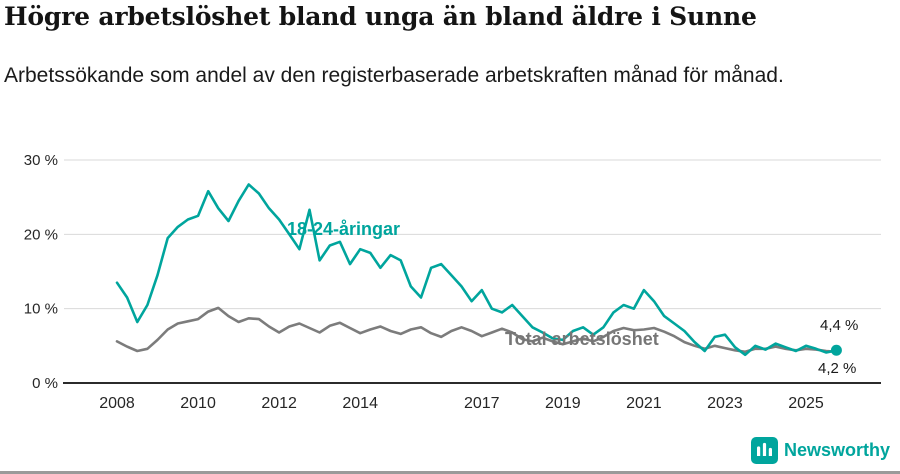  Describe the element at coordinates (117, 403) in the screenshot. I see `x-tick-label: 2008` at that location.